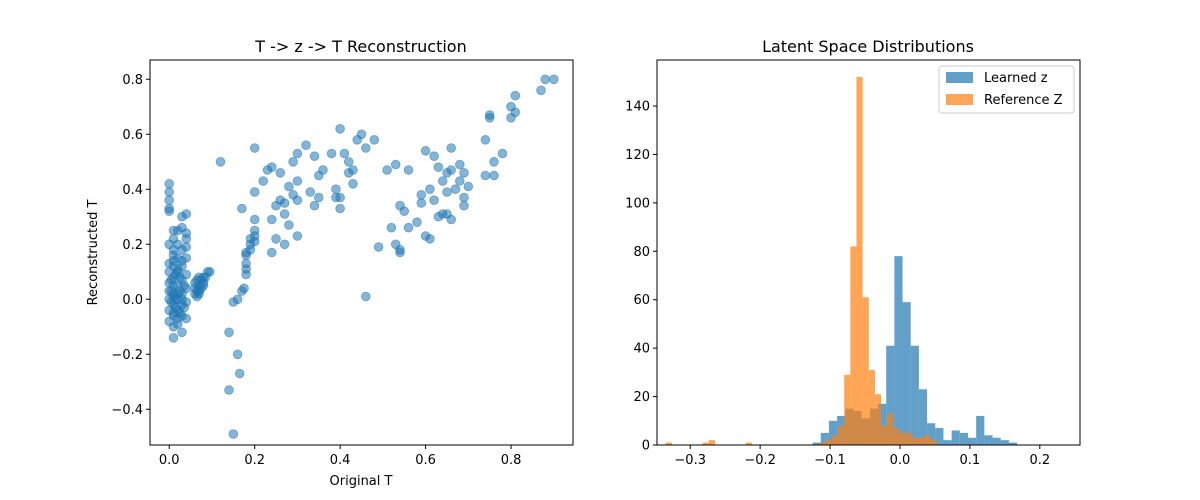 The height and width of the screenshot is (500, 1200). Describe the element at coordinates (1006, 89) in the screenshot. I see `legend: Learned z Reference Z` at that location.